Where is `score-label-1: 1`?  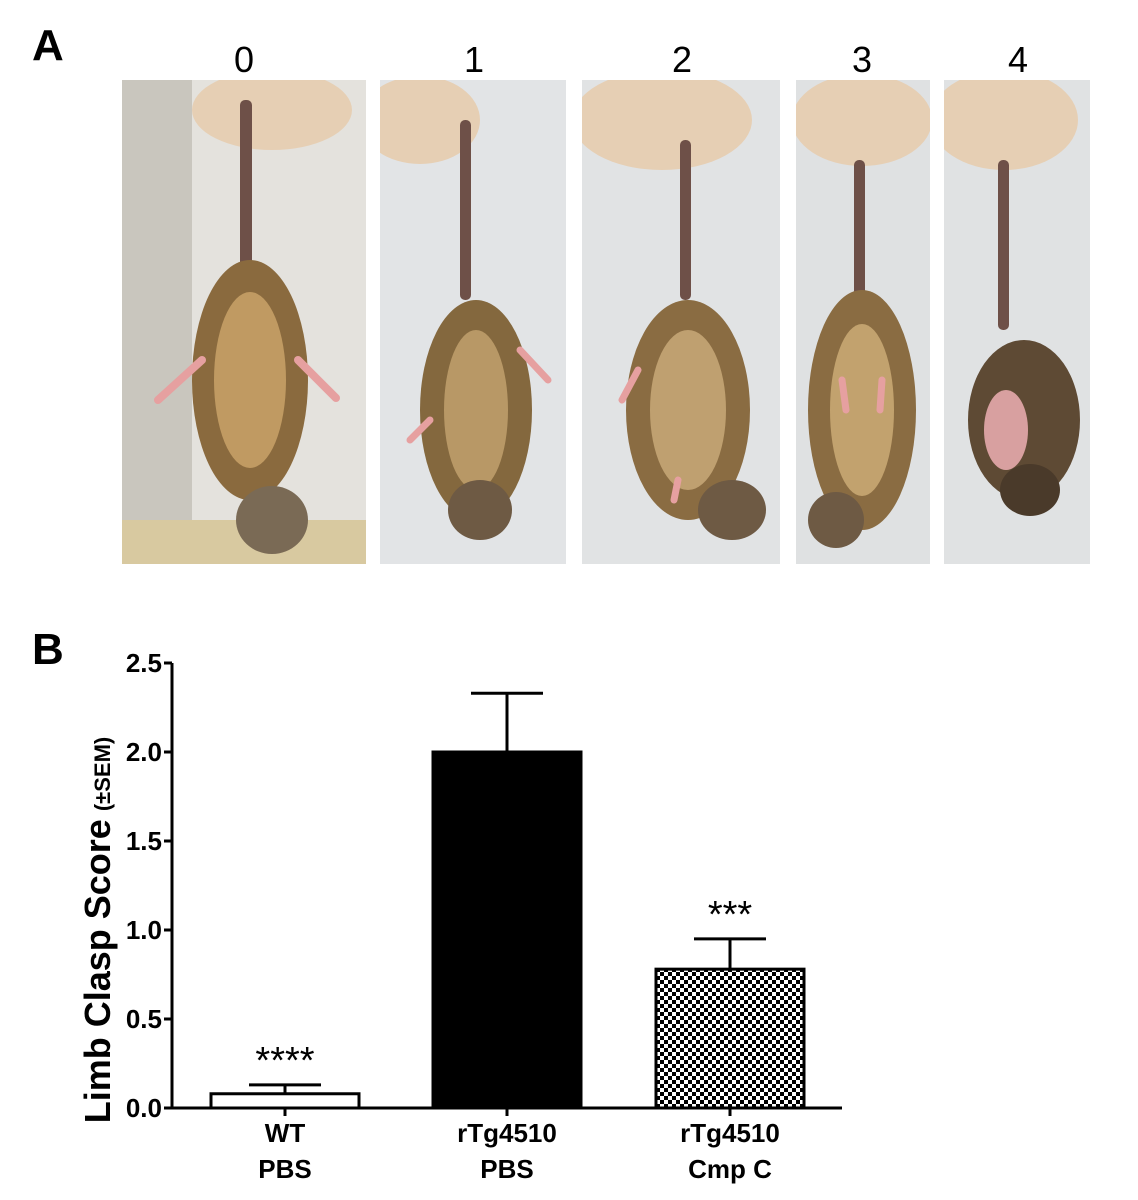
score-label-1: 1 is located at coordinates (474, 59).